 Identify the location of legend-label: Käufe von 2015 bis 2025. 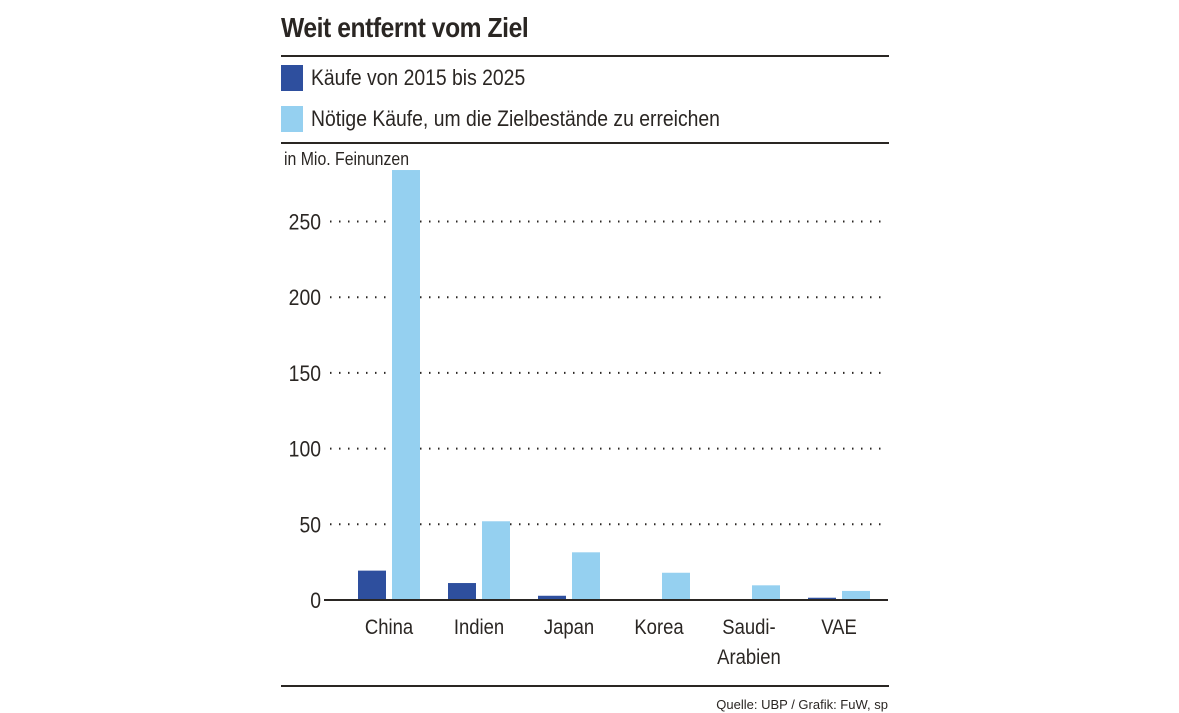
(418, 77).